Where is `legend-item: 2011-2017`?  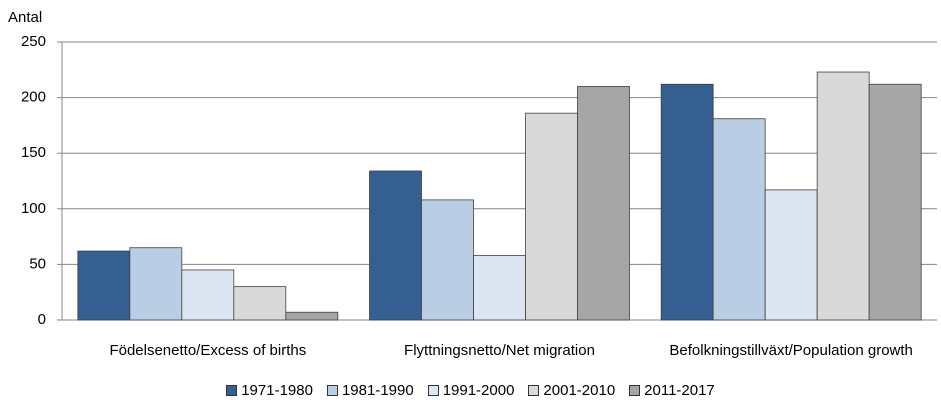
legend-item: 2011-2017 is located at coordinates (672, 390).